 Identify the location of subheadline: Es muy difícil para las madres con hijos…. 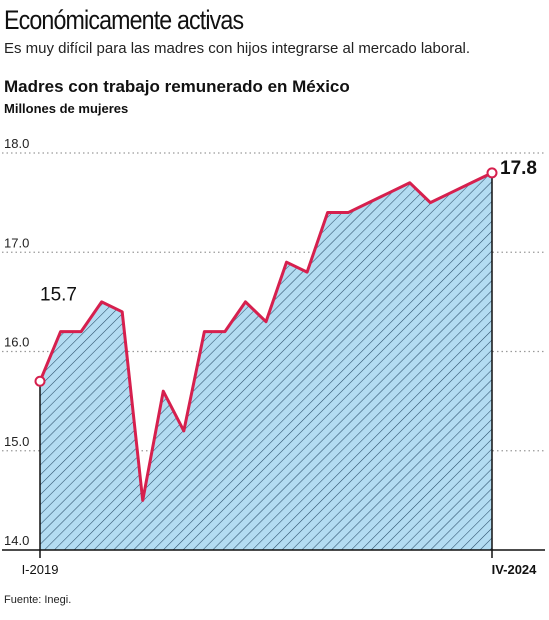
(237, 48).